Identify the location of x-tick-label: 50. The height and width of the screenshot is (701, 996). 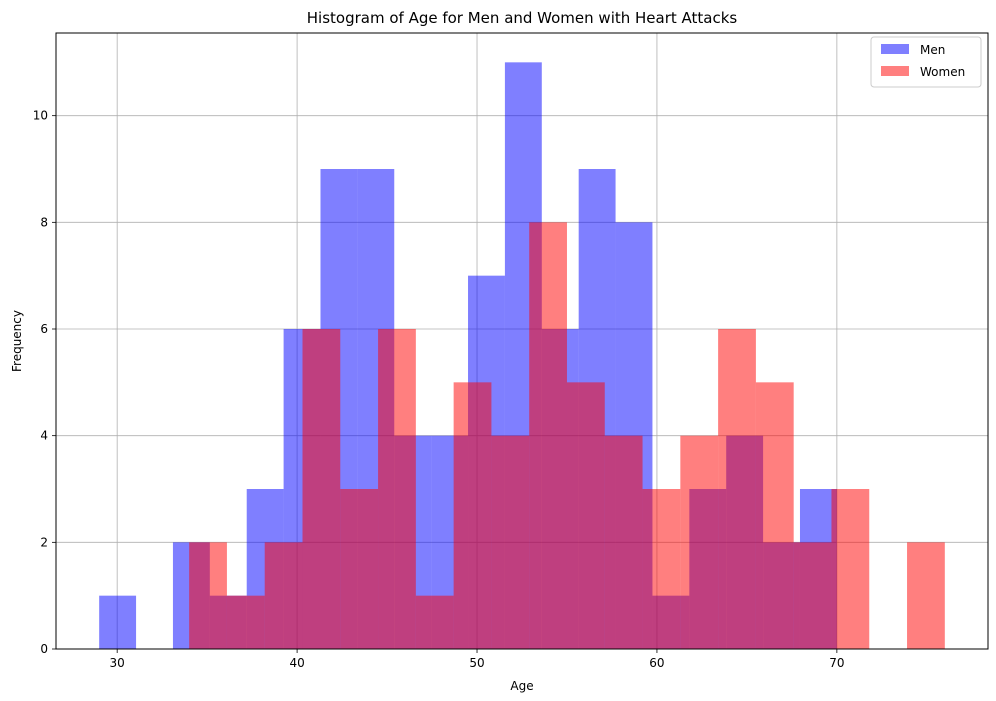
(476, 663).